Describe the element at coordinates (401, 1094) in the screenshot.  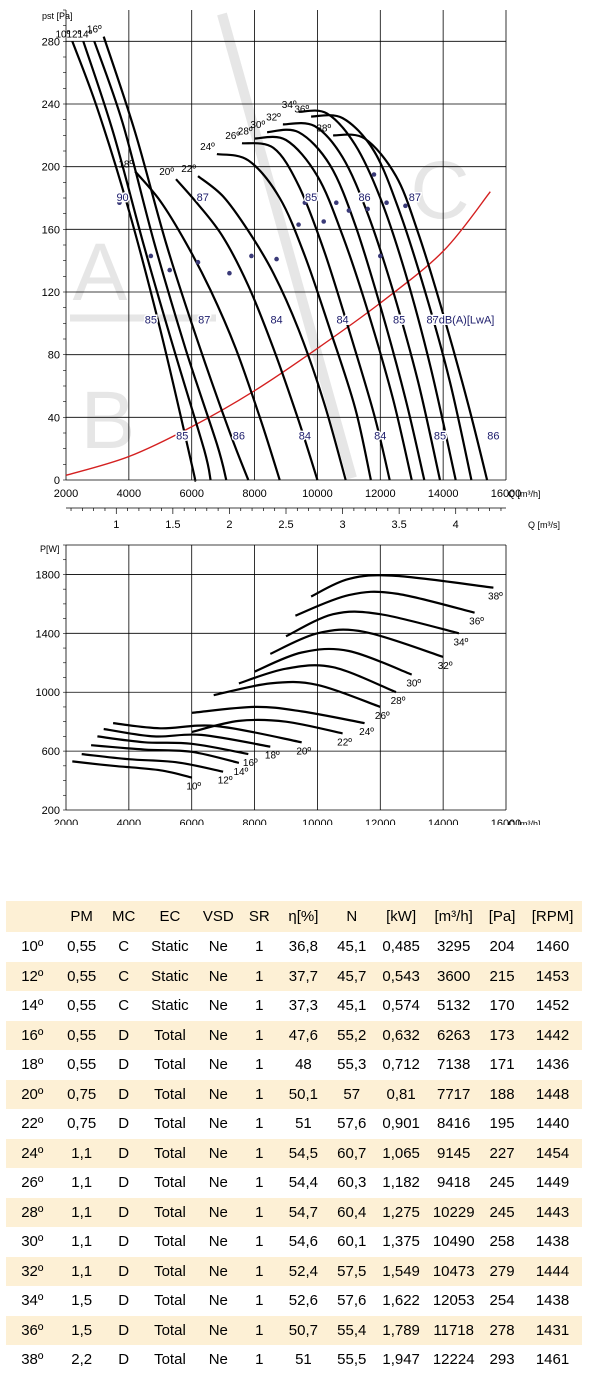
I see `table-cell: 0,81` at that location.